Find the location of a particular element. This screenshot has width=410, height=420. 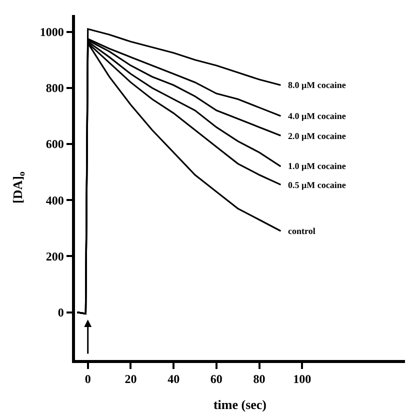

x-tick-label: 100 is located at coordinates (302, 379).